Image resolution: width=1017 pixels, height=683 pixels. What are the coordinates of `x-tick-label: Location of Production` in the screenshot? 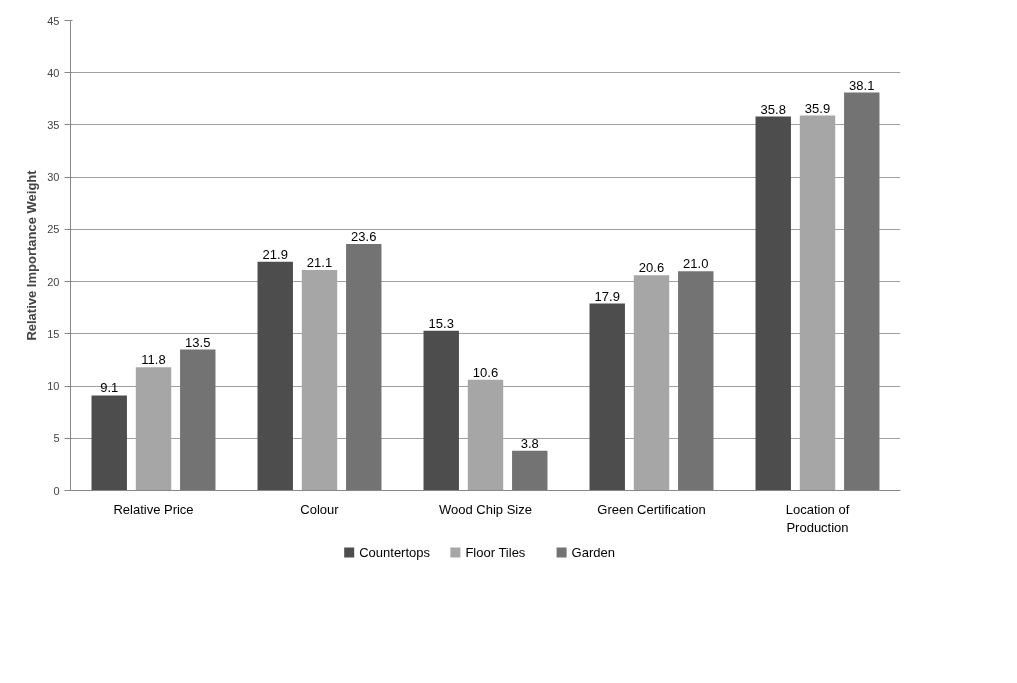 It's located at (817, 518).